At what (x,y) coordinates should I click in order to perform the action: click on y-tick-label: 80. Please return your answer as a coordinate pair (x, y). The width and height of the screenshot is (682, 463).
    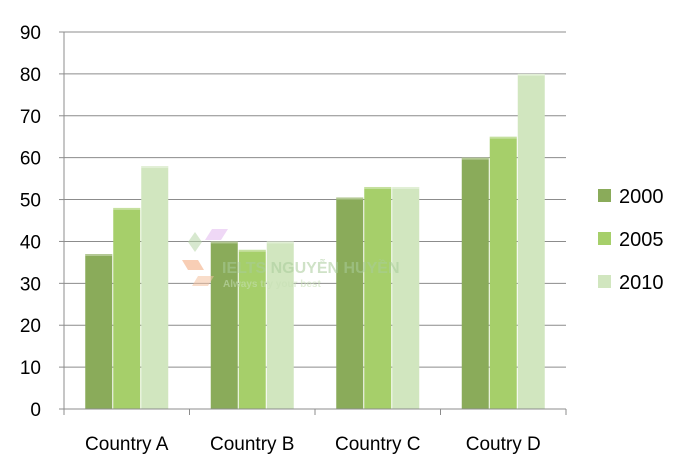
    Looking at the image, I should click on (30, 75).